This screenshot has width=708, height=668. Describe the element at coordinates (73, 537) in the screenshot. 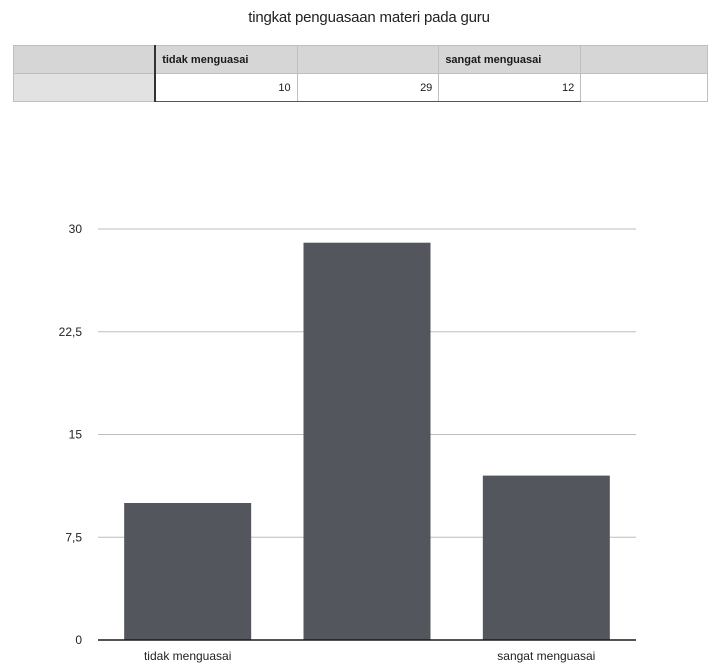

I see `y-tick-label: 7,5` at that location.